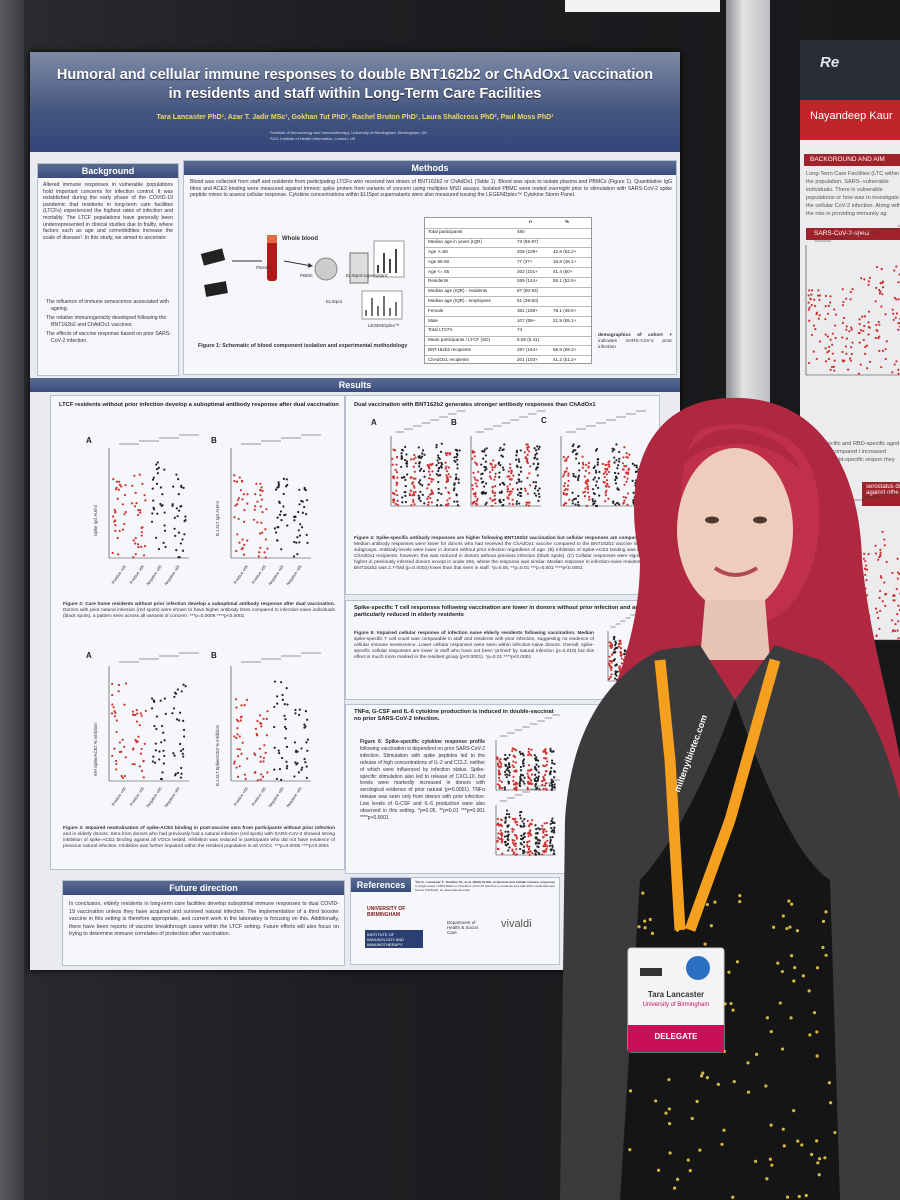 The height and width of the screenshot is (1200, 900). What do you see at coordinates (367, 275) in the screenshot?
I see `diagram-label: ELISpot supernatant` at bounding box center [367, 275].